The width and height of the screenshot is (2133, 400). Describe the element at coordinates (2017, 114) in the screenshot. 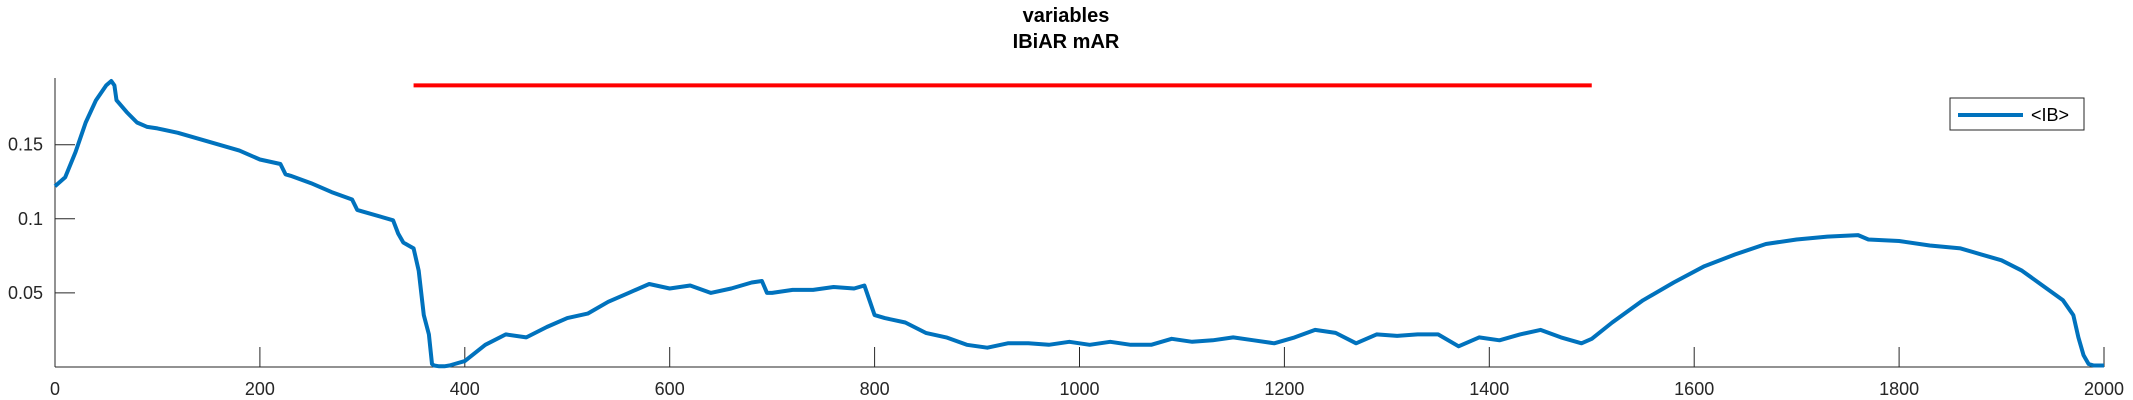

I see `legend: <IB>` at that location.